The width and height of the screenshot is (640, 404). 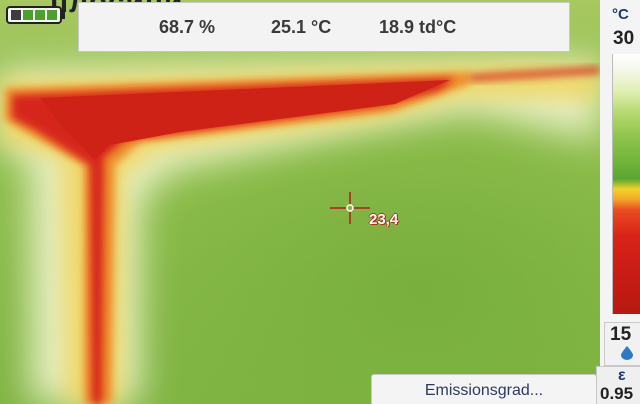 I want to click on scale-unit-label: °C, so click(x=620, y=14).